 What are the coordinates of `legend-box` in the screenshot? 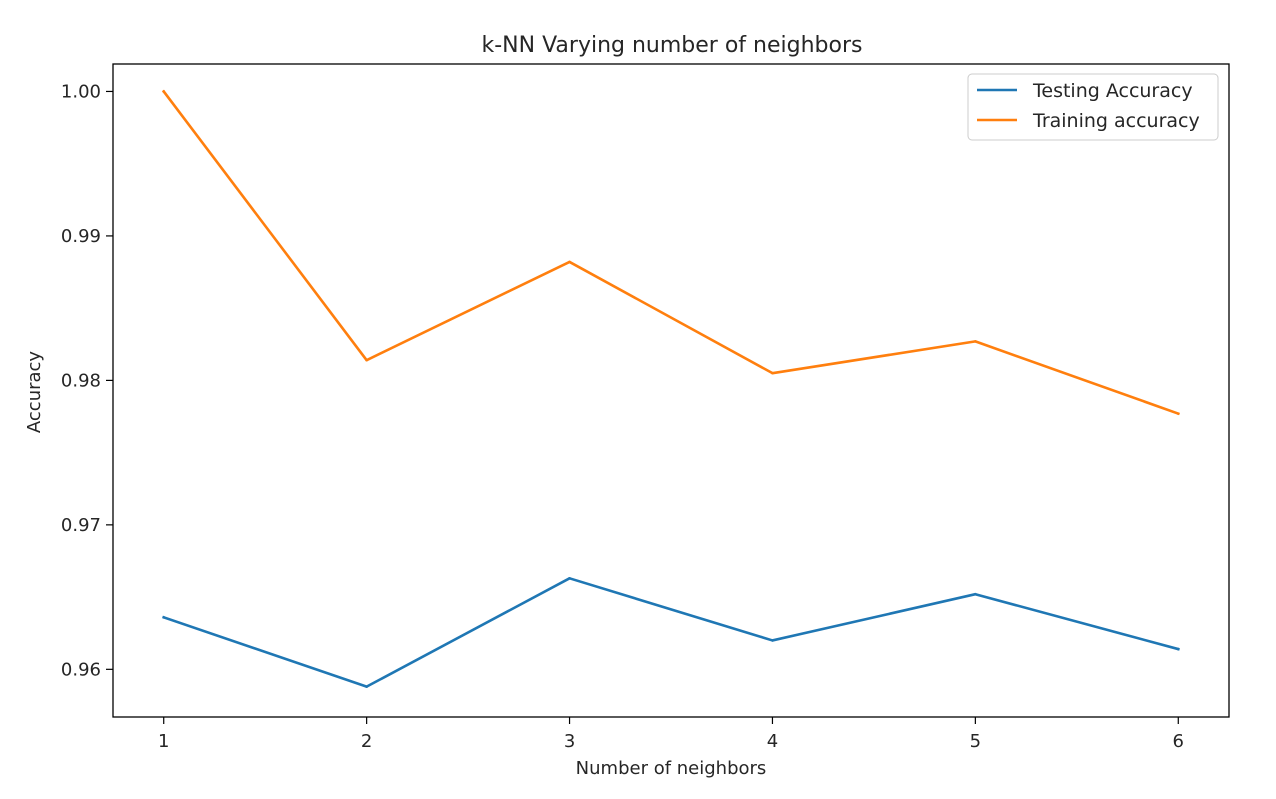 It's located at (1093, 107).